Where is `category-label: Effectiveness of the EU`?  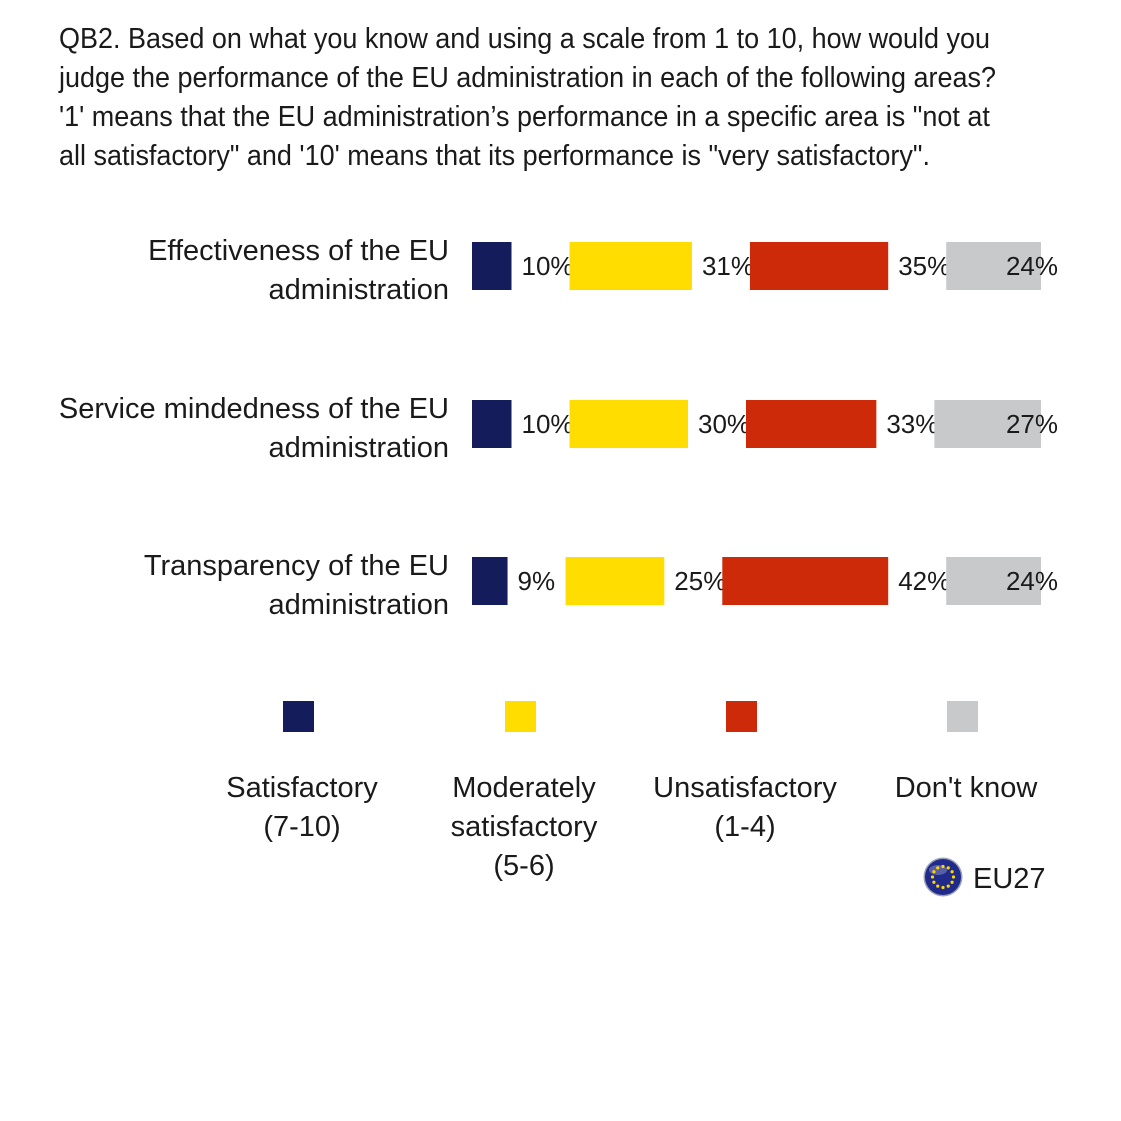
category-label: Effectiveness of the EU is located at coordinates (298, 251).